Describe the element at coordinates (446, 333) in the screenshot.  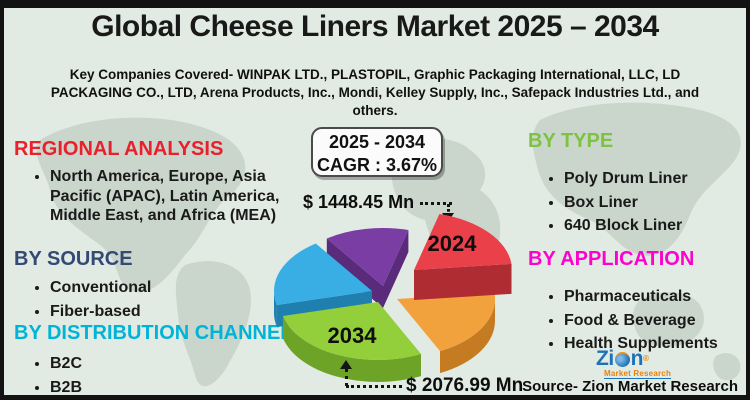
I see `pie-slice-orange` at that location.